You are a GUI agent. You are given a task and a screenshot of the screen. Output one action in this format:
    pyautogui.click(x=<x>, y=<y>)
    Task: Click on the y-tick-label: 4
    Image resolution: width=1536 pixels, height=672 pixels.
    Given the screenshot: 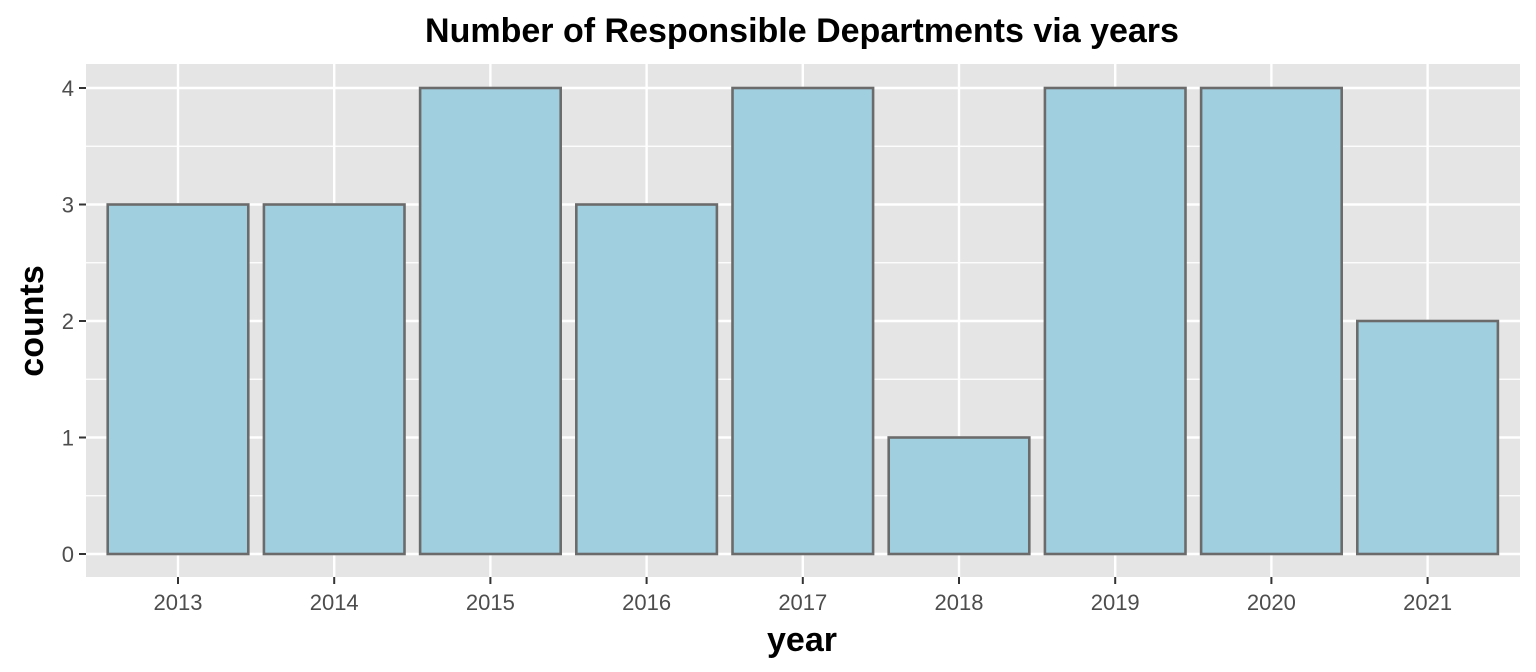 What is the action you would take?
    pyautogui.click(x=68, y=88)
    